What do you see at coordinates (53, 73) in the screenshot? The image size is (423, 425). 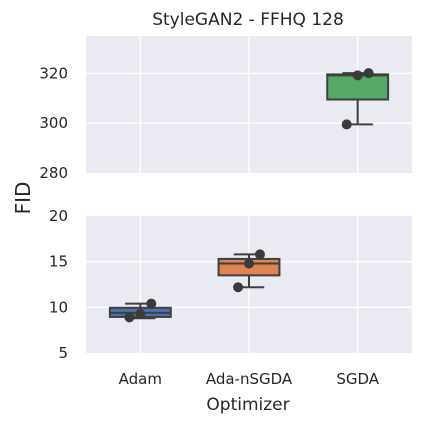 I see `y-tick-label: 320` at bounding box center [53, 73].